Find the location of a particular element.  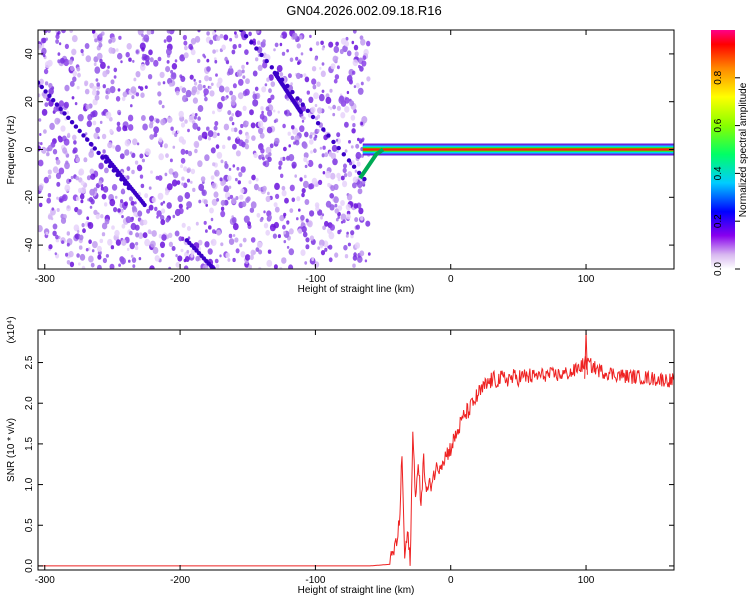

snr-y-label: SNR (10 * v/v) is located at coordinates (11, 450).